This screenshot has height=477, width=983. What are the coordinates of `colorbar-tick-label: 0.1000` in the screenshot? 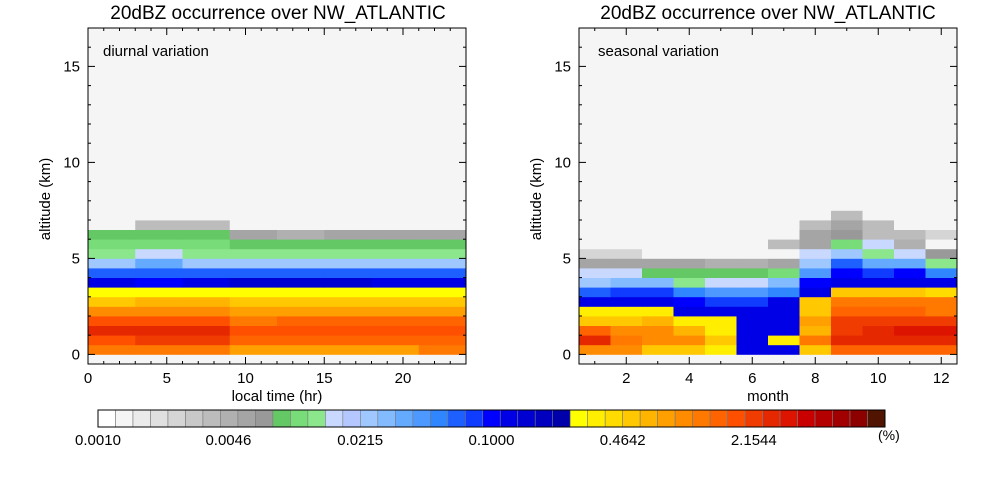 It's located at (492, 440).